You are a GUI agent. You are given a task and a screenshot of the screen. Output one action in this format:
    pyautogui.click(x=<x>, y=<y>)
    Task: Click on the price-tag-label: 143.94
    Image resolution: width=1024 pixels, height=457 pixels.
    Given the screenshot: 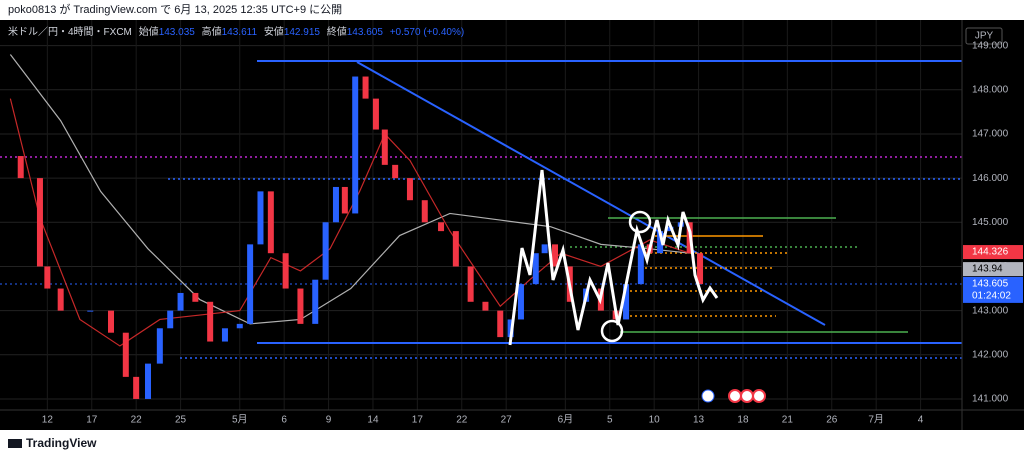 What is the action you would take?
    pyautogui.click(x=987, y=269)
    